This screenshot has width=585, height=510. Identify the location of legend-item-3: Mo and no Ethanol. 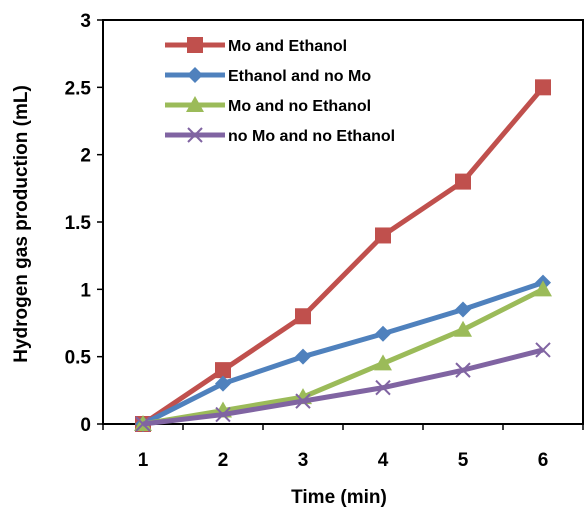
(268, 105).